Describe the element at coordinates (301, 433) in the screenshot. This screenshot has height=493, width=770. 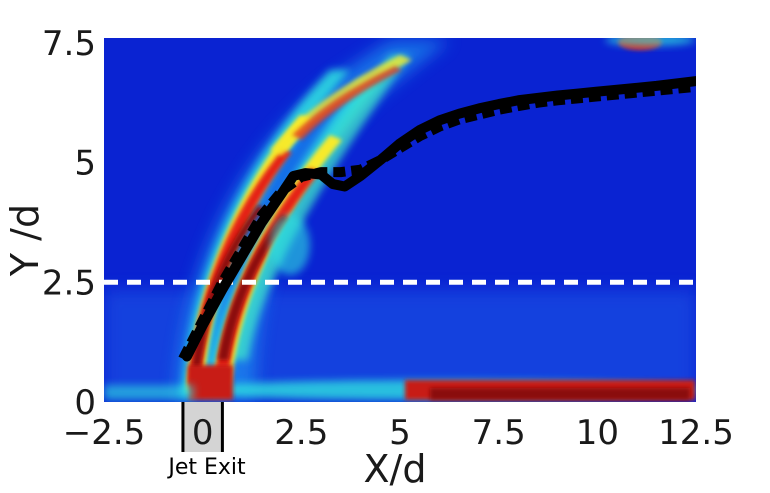
I see `x-tick-label: 2.5` at that location.